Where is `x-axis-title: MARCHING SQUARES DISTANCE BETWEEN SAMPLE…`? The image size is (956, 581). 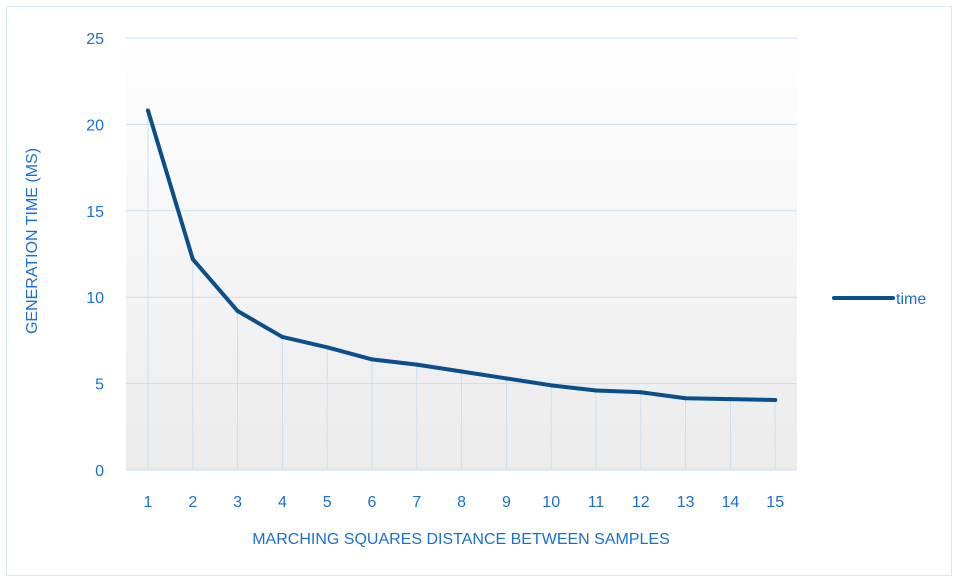
x-axis-title: MARCHING SQUARES DISTANCE BETWEEN SAMPLE… is located at coordinates (461, 539).